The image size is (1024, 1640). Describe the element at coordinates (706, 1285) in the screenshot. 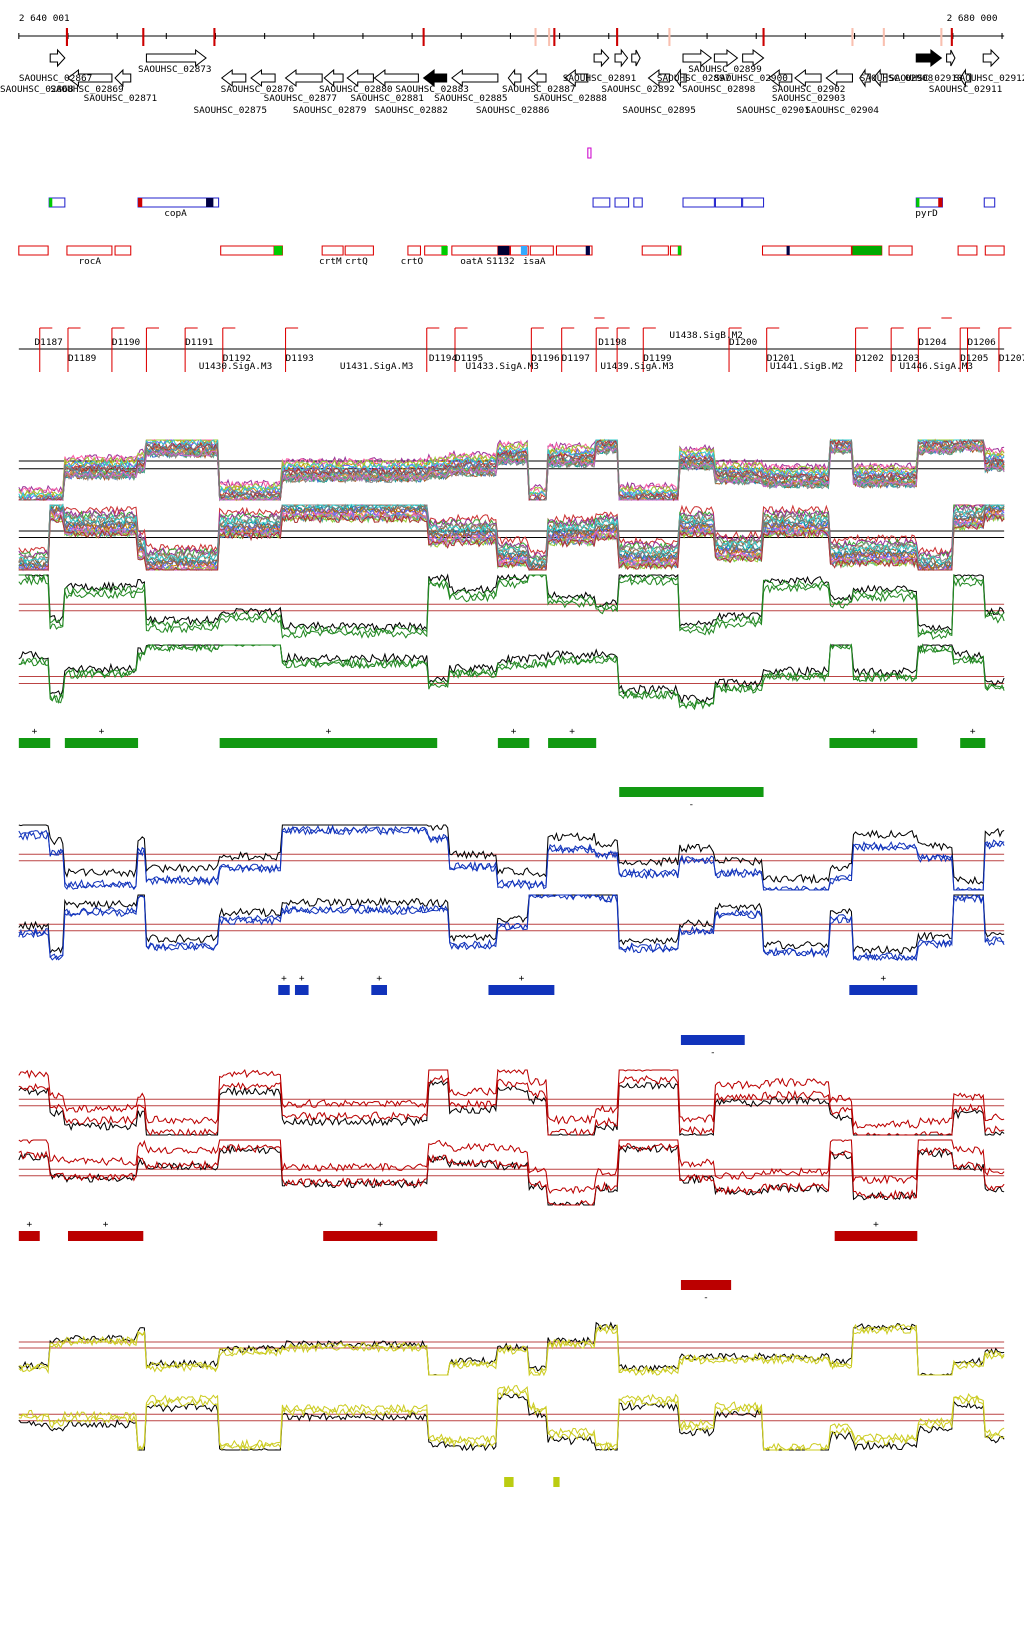

I see `bar-minus` at that location.